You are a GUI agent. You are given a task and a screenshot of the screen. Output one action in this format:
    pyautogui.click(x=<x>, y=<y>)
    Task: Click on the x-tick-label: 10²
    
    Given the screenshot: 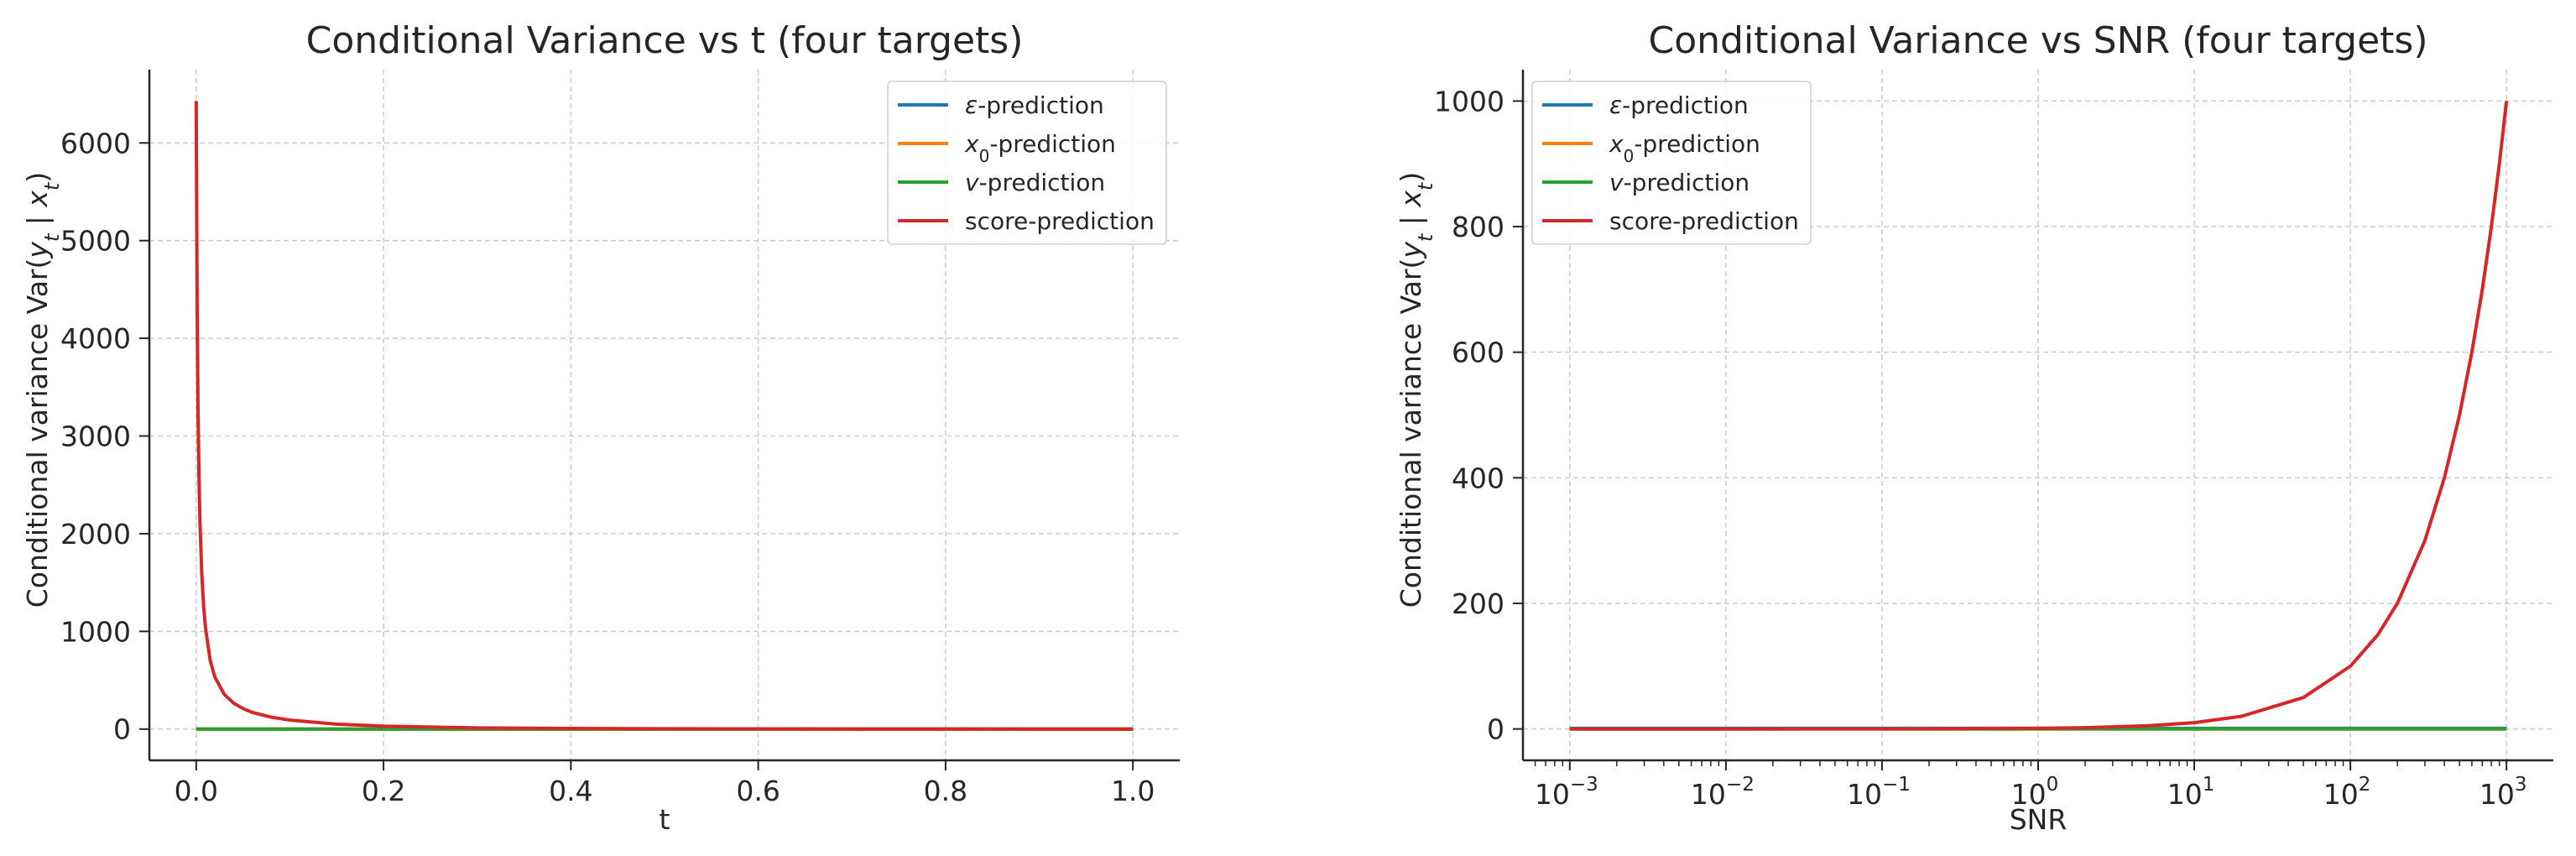 What is the action you would take?
    pyautogui.click(x=2347, y=792)
    